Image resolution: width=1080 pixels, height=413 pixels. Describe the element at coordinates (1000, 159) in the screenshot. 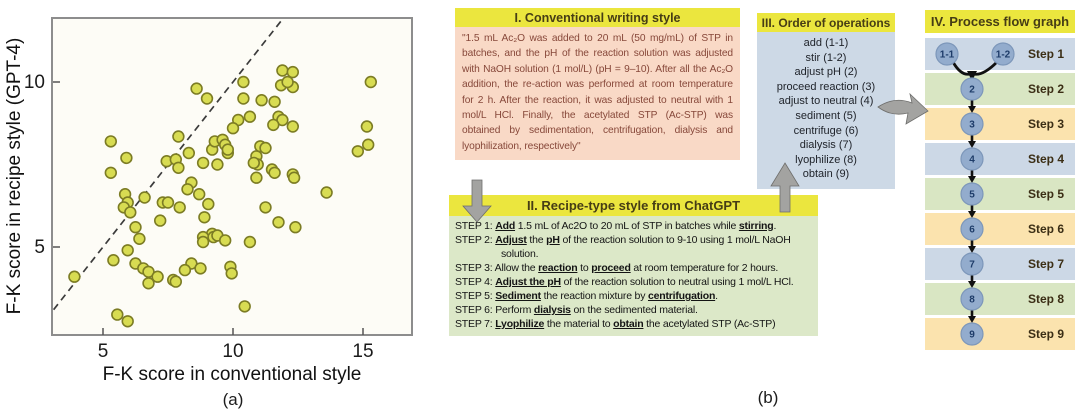

I see `flow-row: Step 4` at that location.